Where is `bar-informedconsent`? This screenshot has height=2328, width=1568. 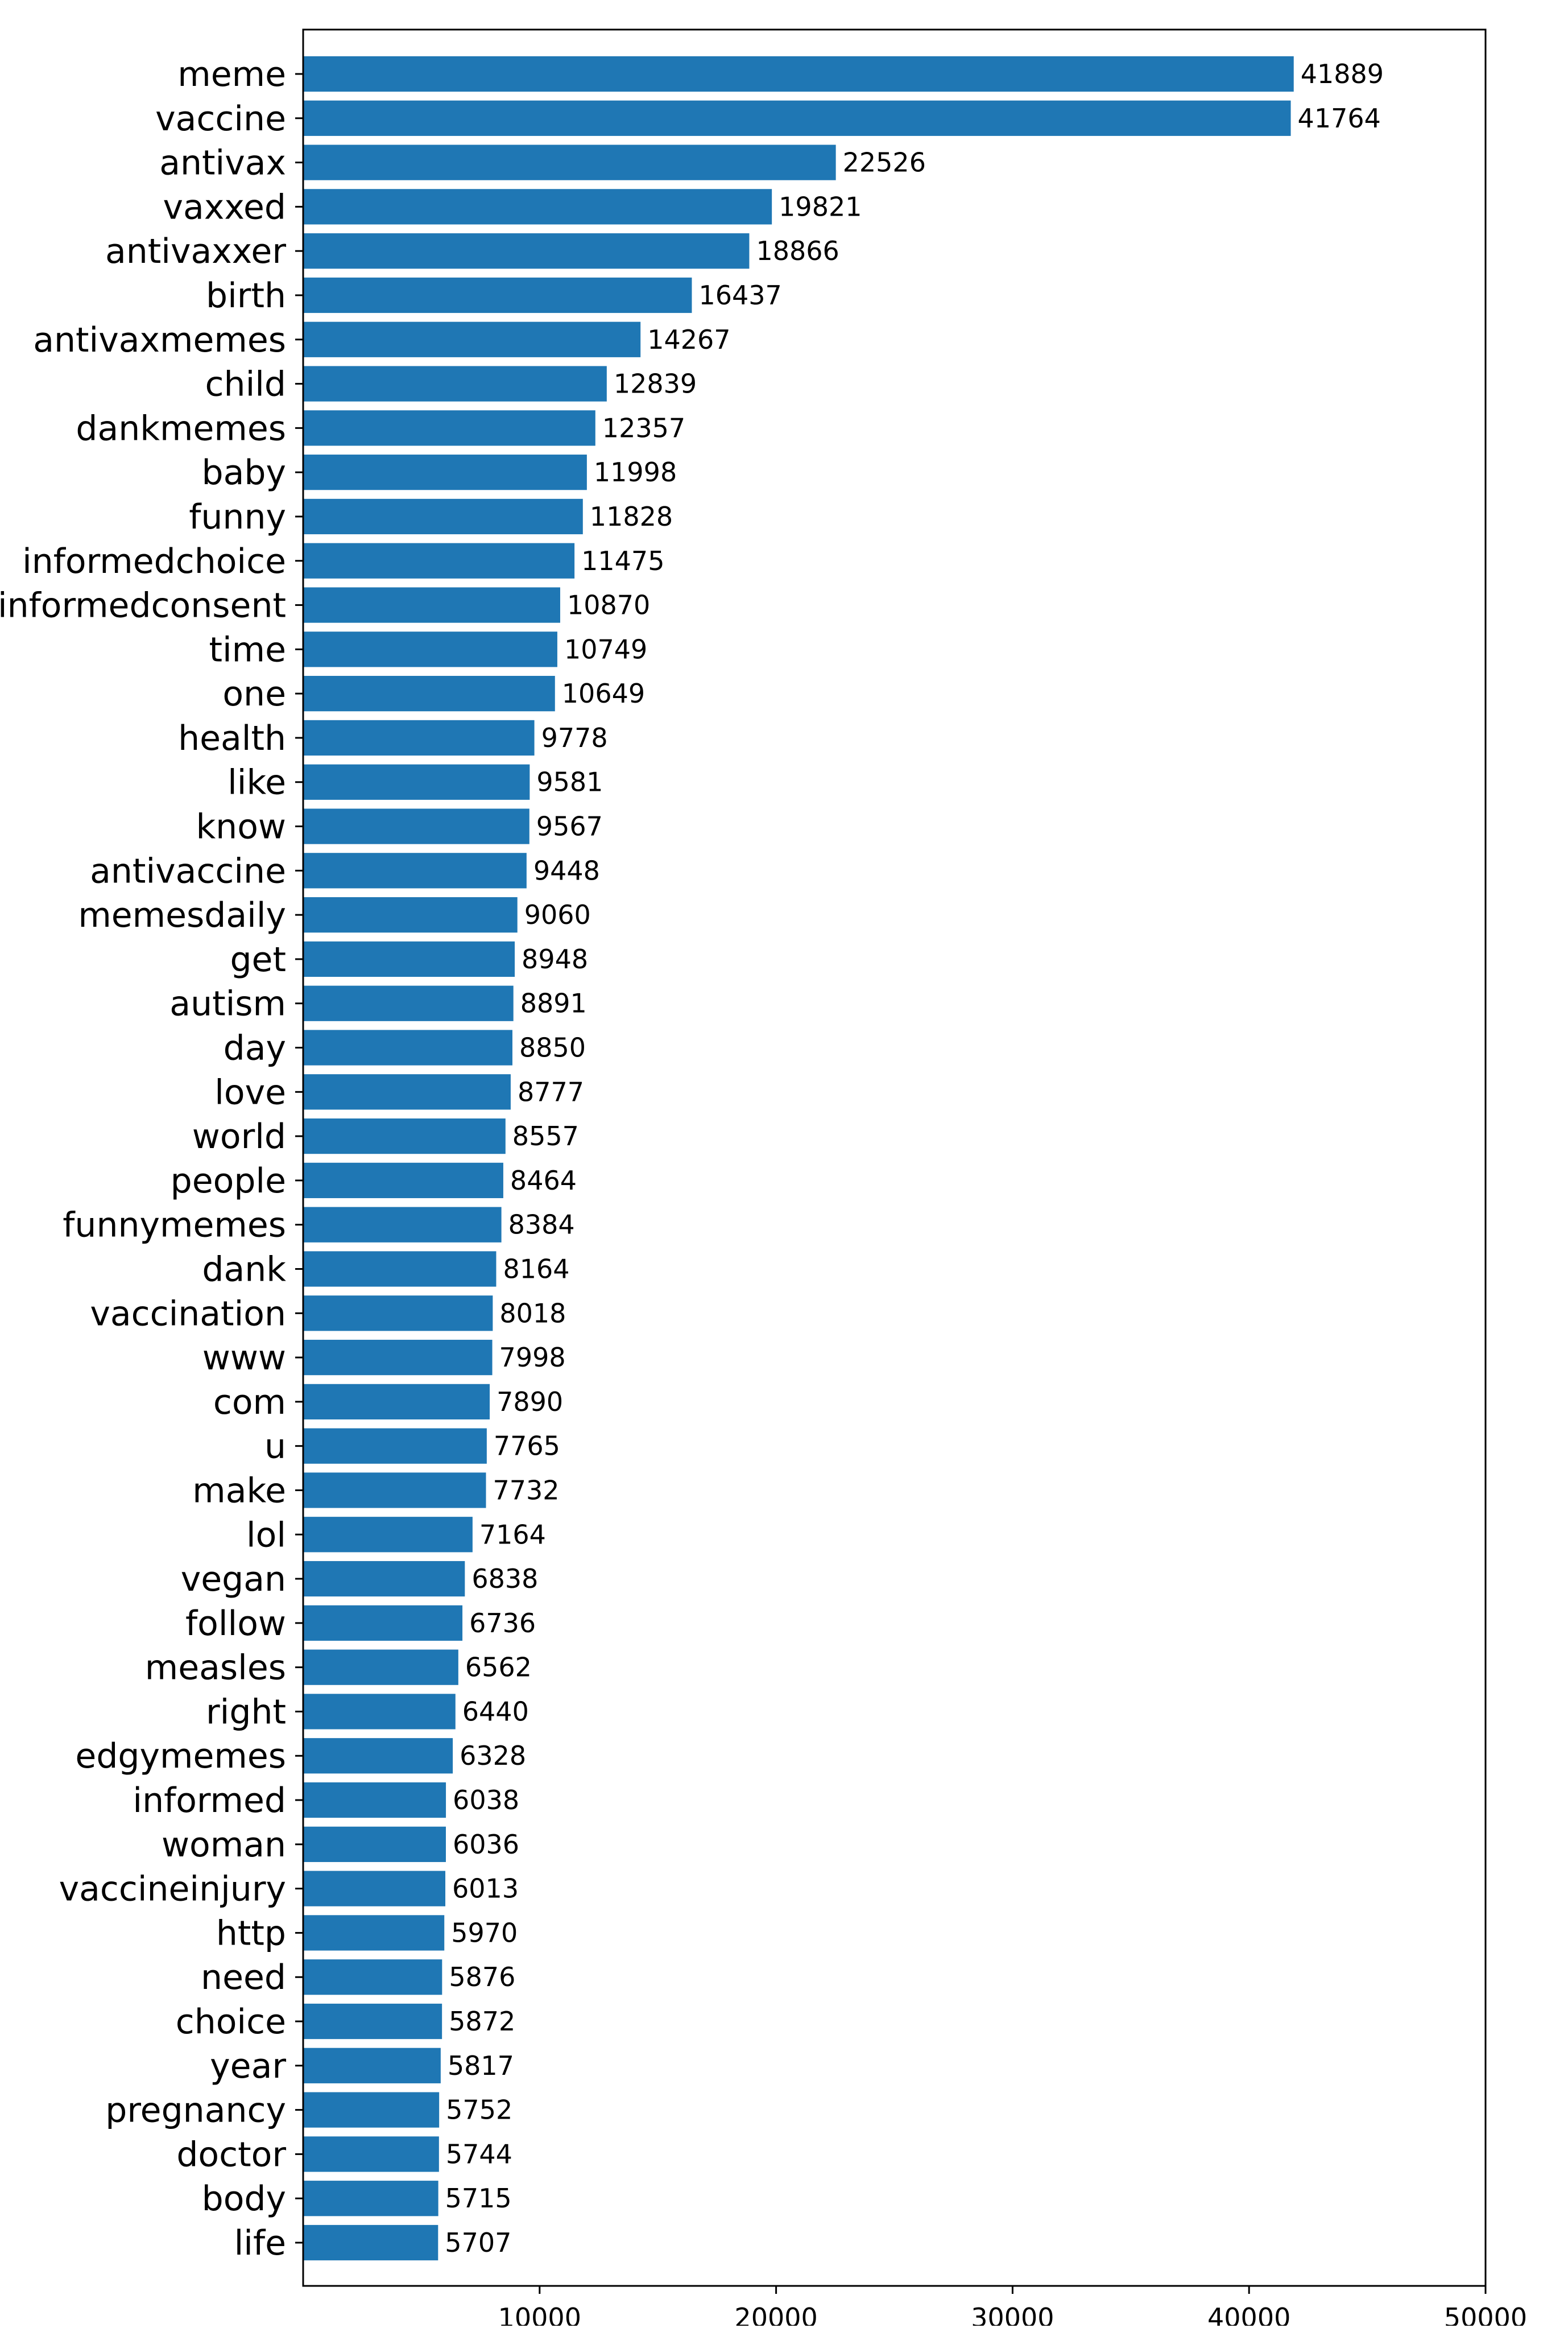 bar-informedconsent is located at coordinates (431, 605).